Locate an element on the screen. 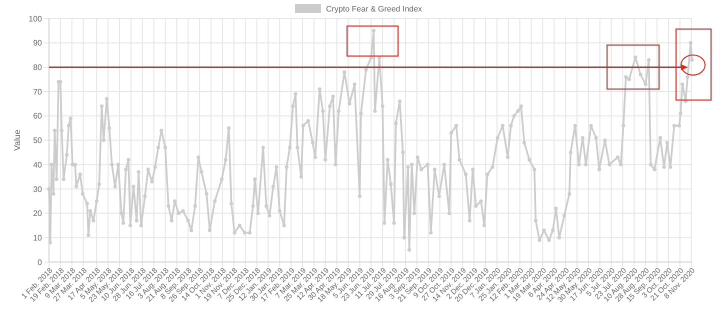 The image size is (720, 334). y-tick-label: 50 is located at coordinates (38, 141).